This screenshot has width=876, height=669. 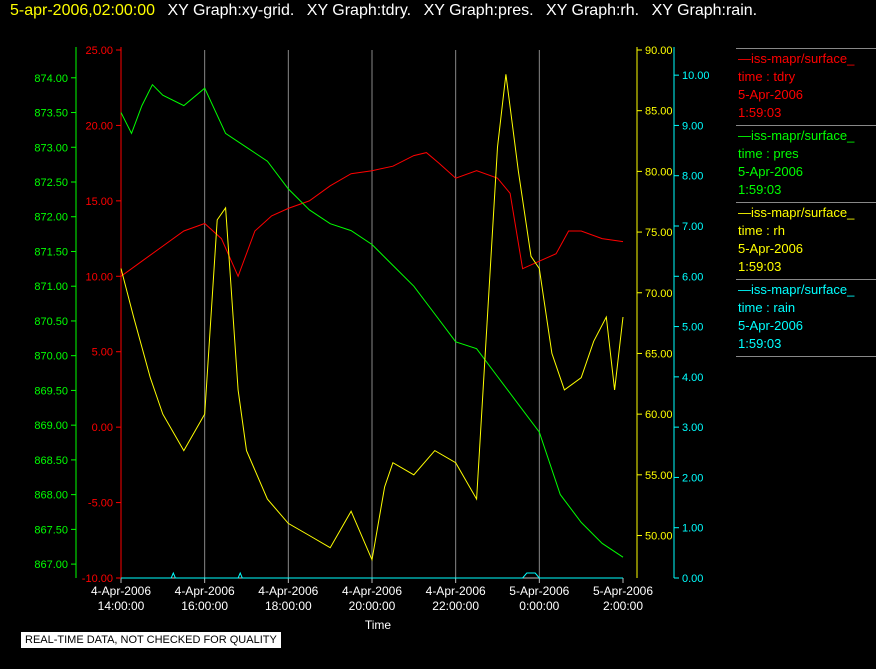 What do you see at coordinates (51, 565) in the screenshot?
I see `pres-tick-label: 867.00` at bounding box center [51, 565].